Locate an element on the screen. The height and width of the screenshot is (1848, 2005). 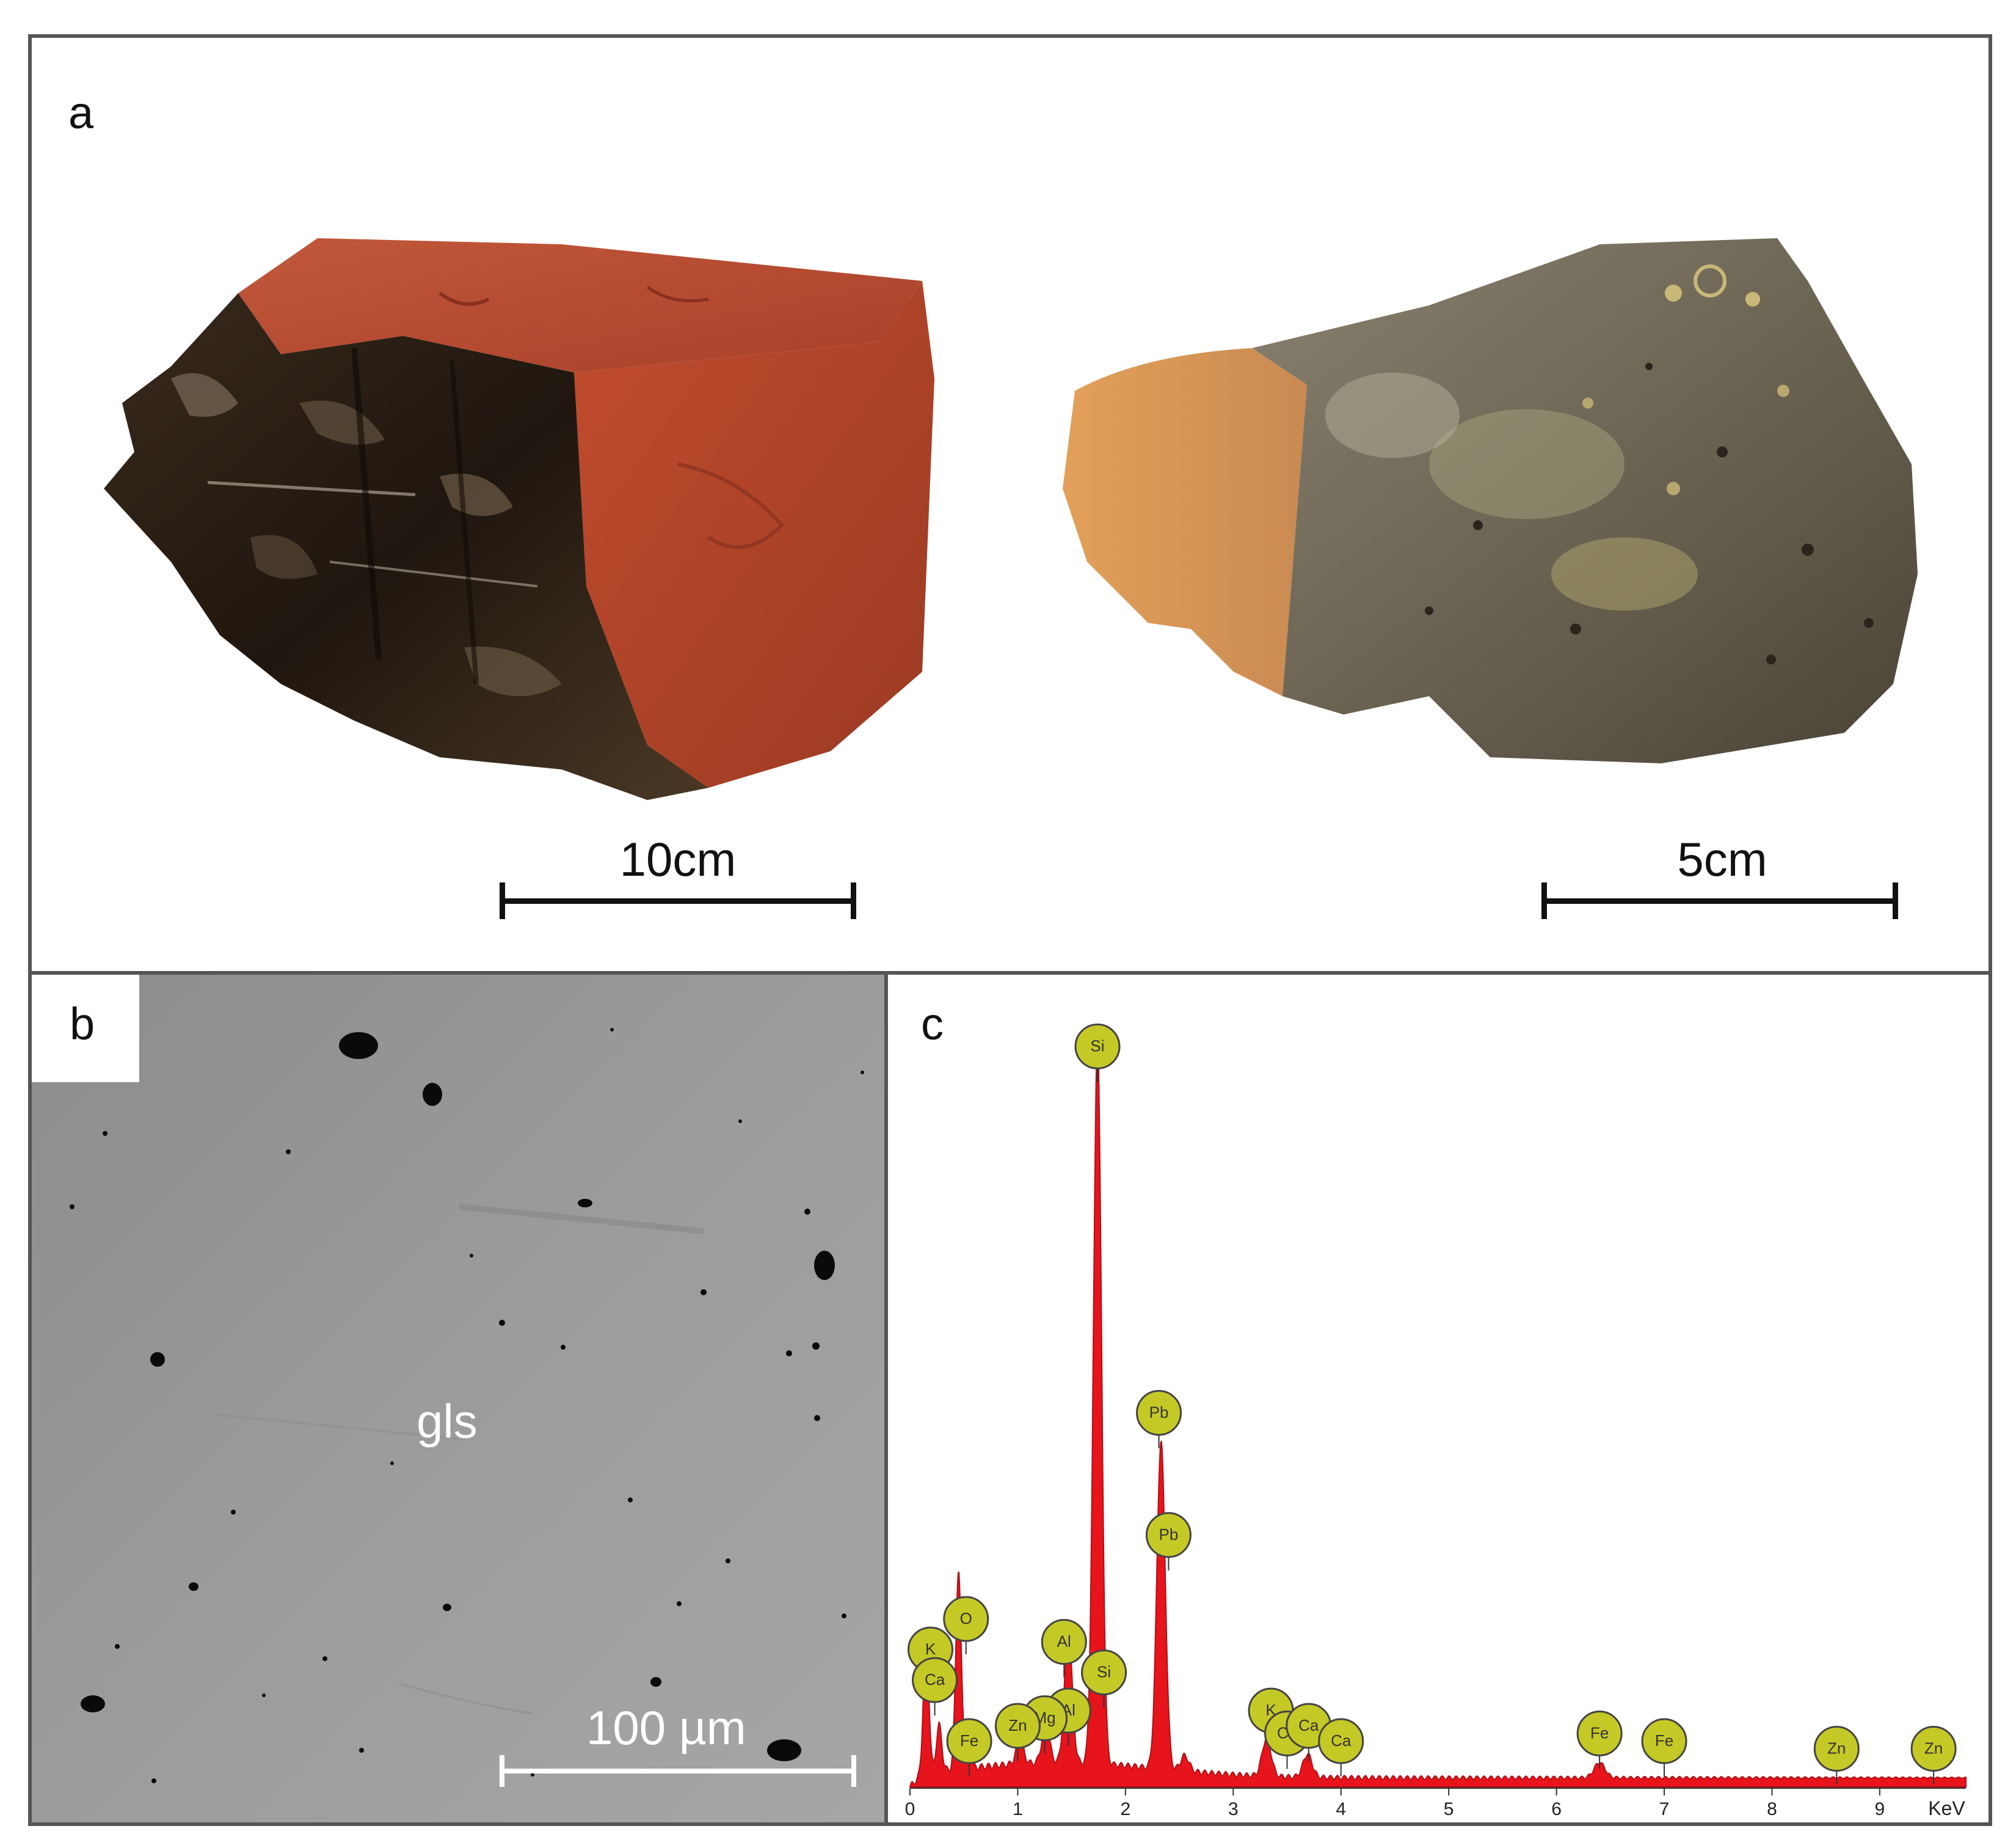
slag-specimen-photo is located at coordinates (1491, 500).